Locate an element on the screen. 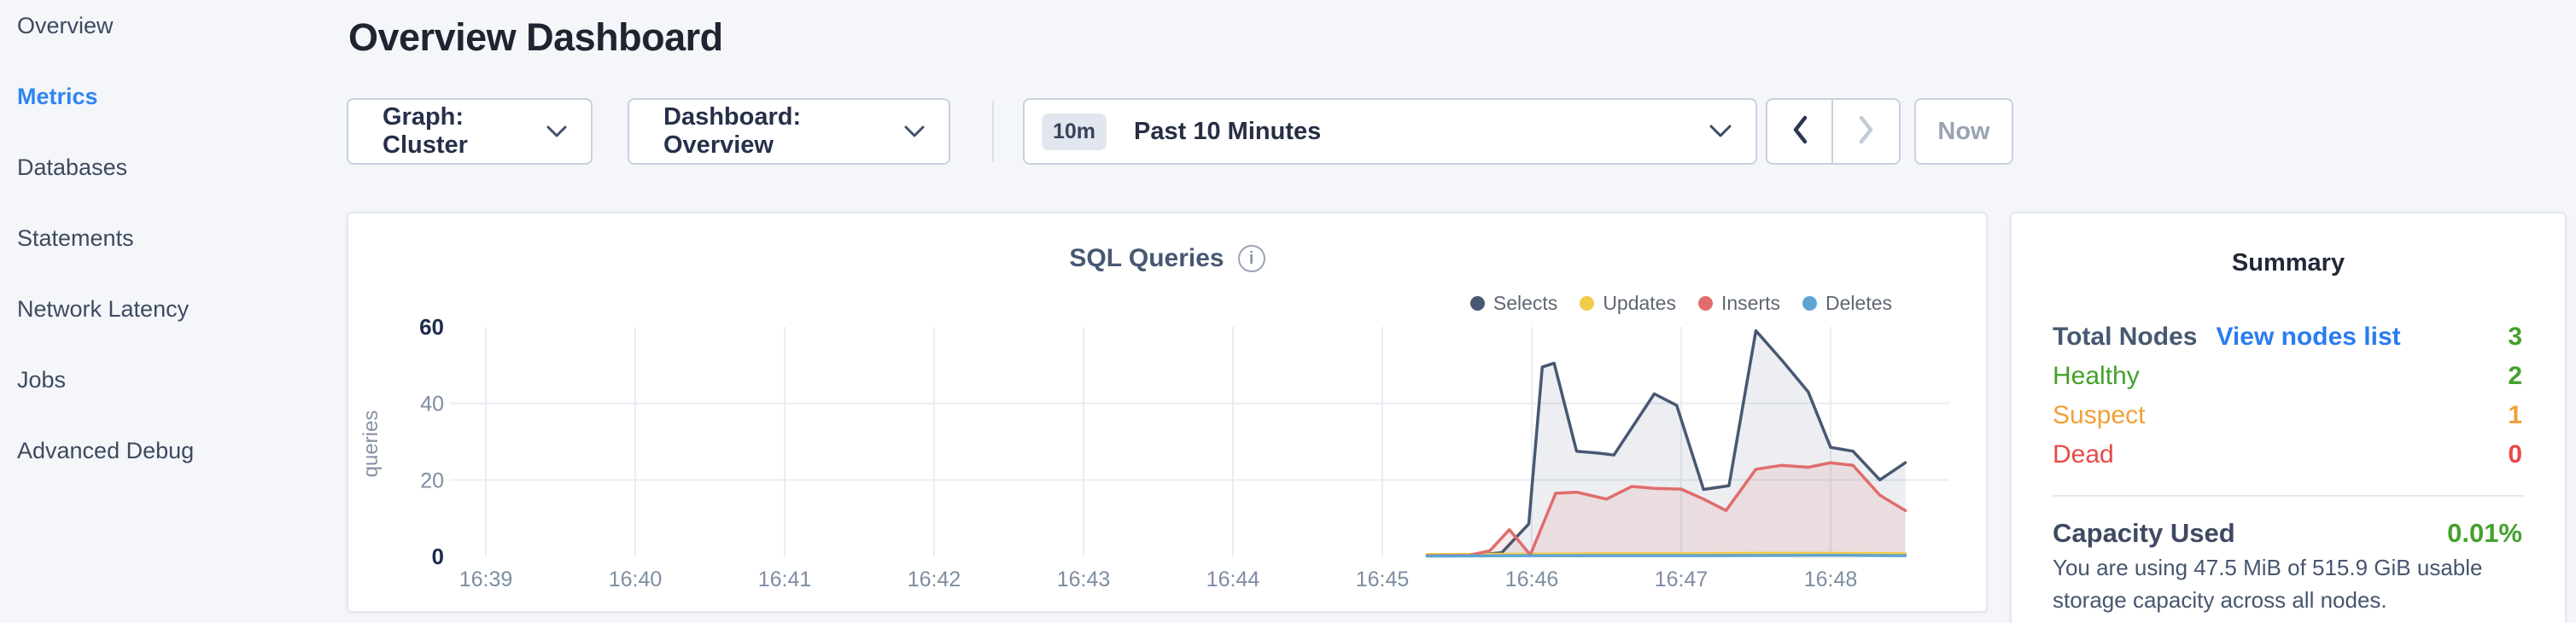 The height and width of the screenshot is (623, 2576). sidebar-item-metrics: Metrics is located at coordinates (57, 96).